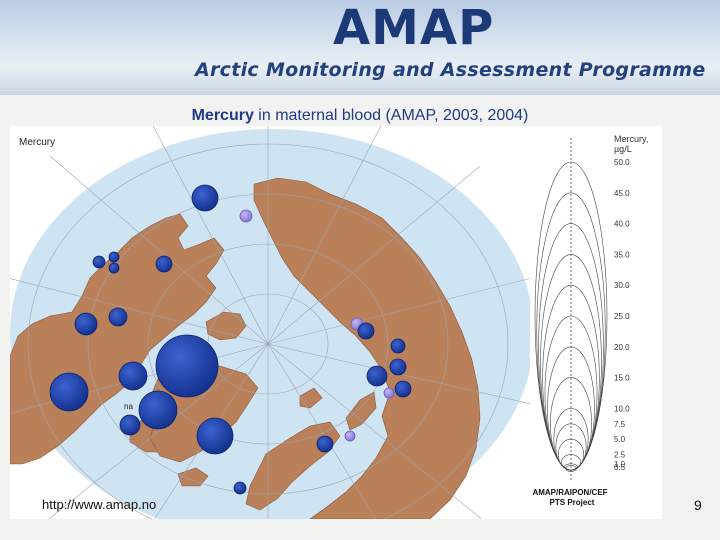 The image size is (720, 540). Describe the element at coordinates (128, 406) in the screenshot. I see `site-label: na` at that location.